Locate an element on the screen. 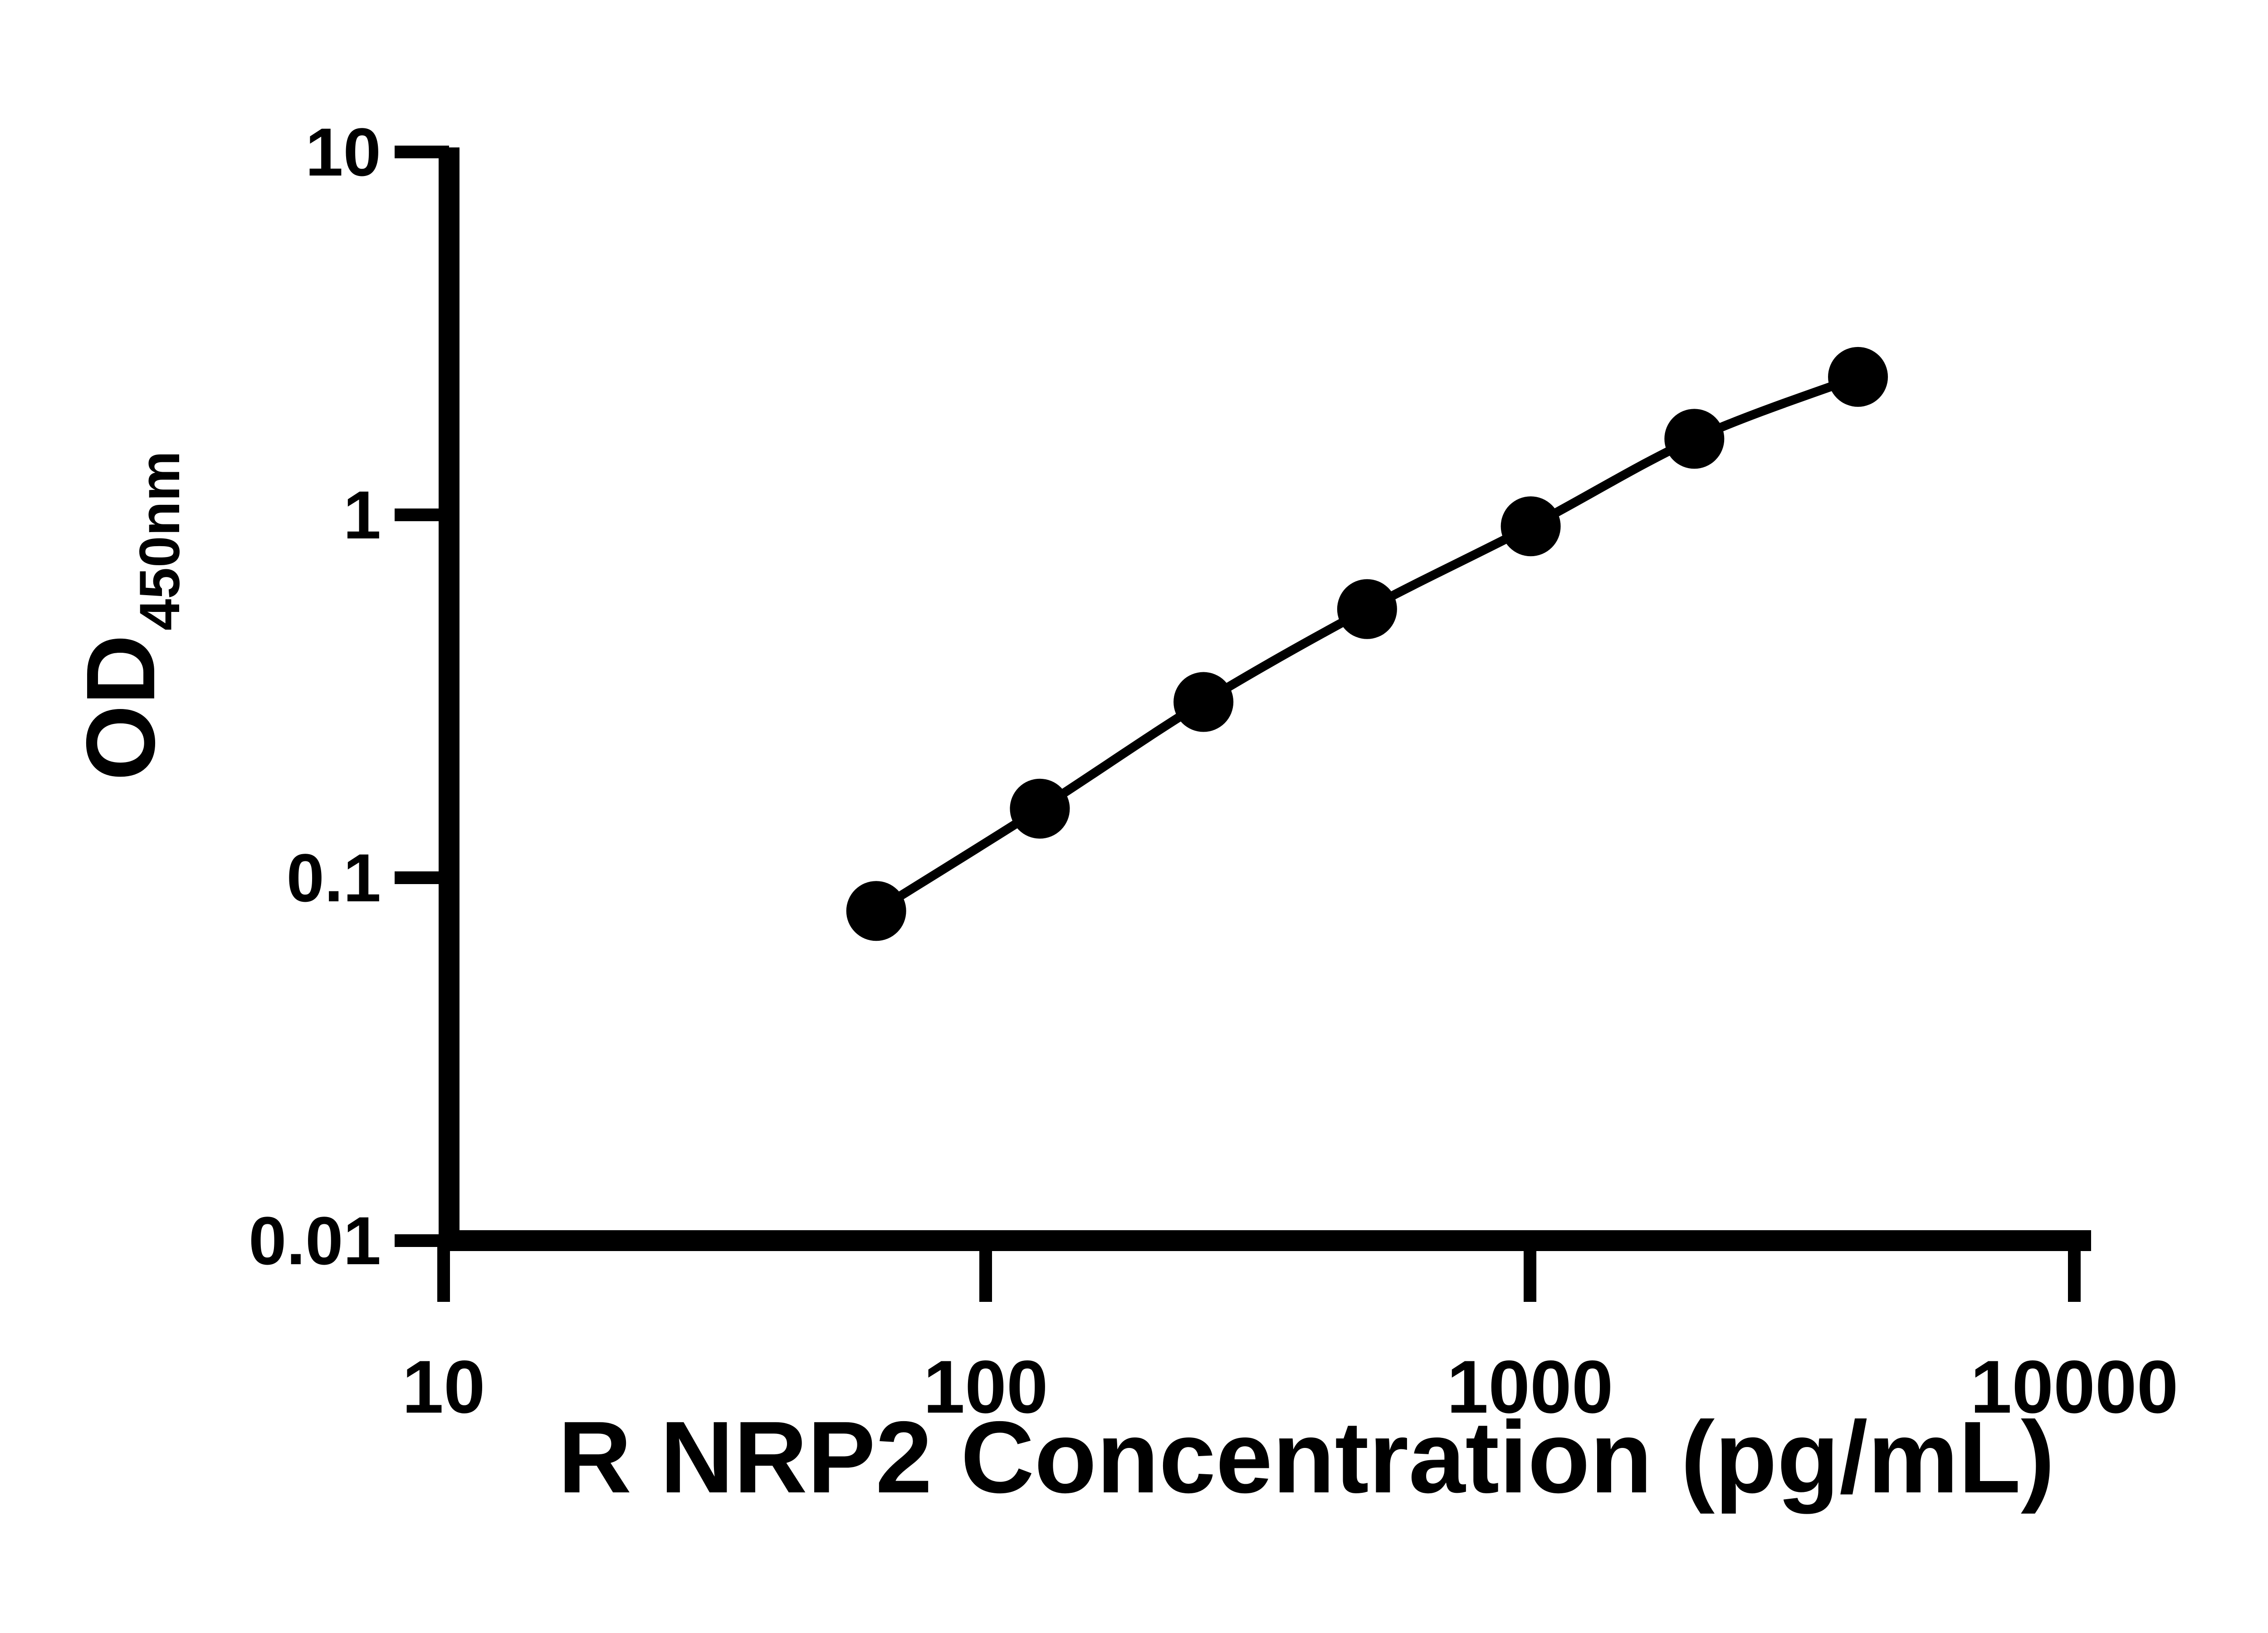 The width and height of the screenshot is (2268, 1633). x-tick-label-100: 100 is located at coordinates (985, 1386).